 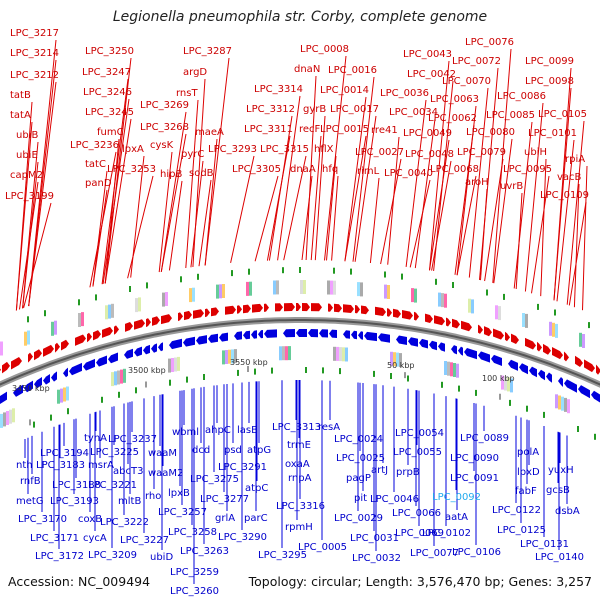 I want to click on forward-gene-label: dnaA, so click(x=303, y=169).